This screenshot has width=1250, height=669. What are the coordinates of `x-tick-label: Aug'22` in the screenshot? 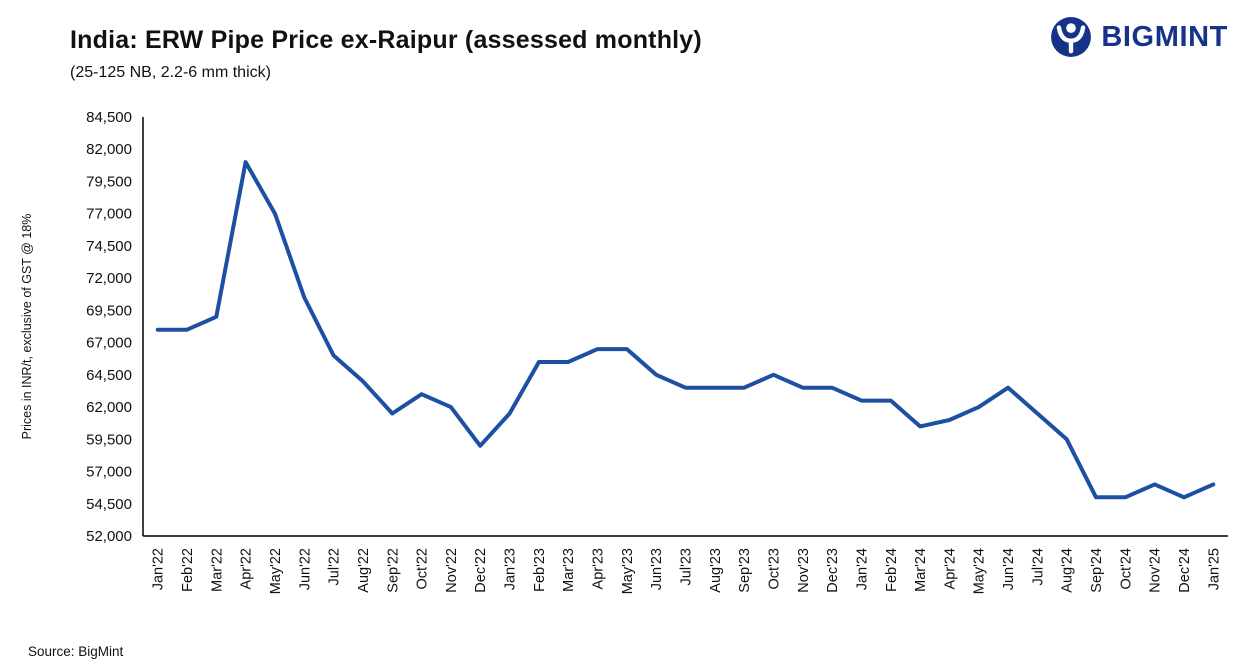 It's located at (364, 570).